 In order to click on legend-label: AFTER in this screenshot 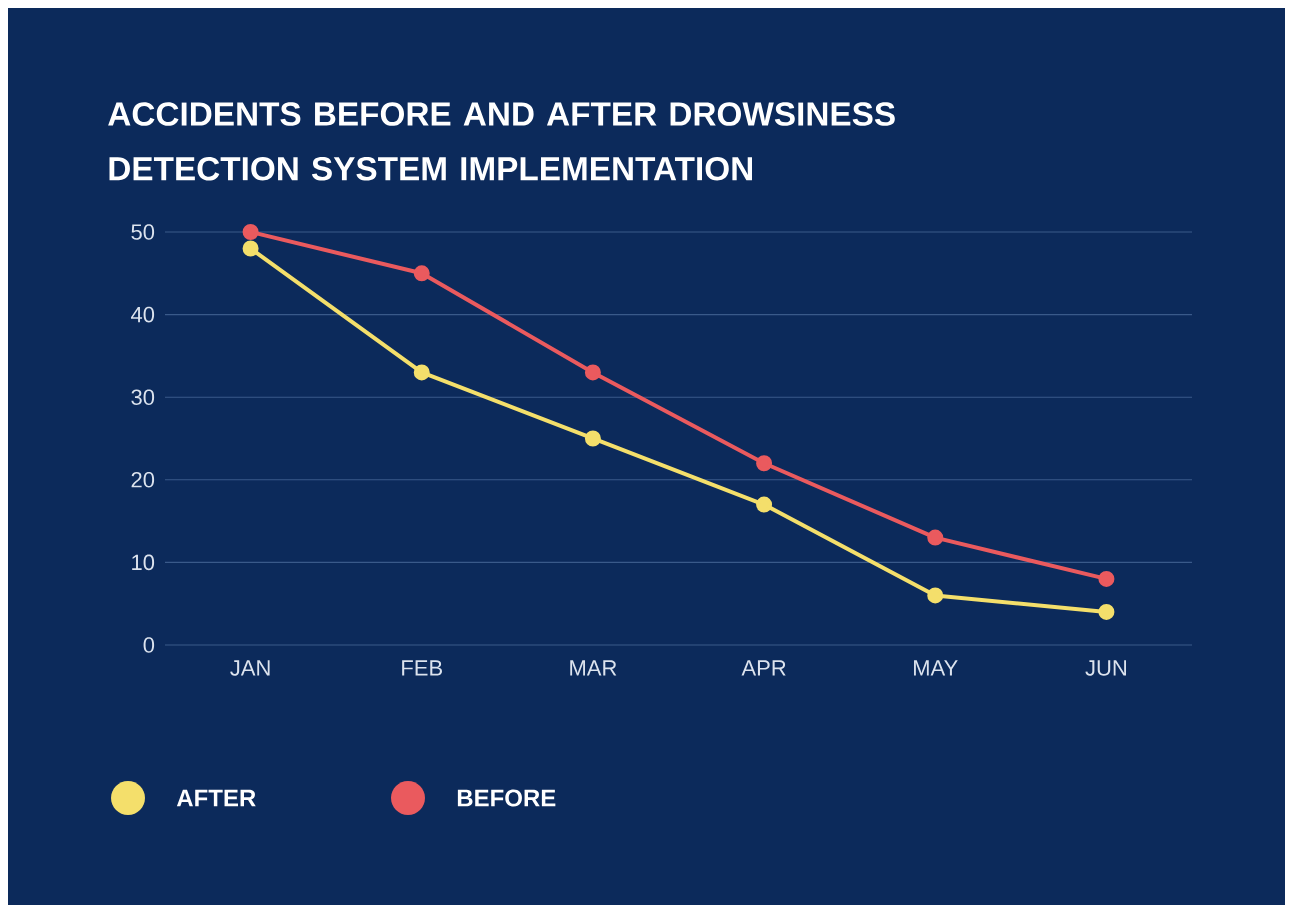, I will do `click(216, 798)`.